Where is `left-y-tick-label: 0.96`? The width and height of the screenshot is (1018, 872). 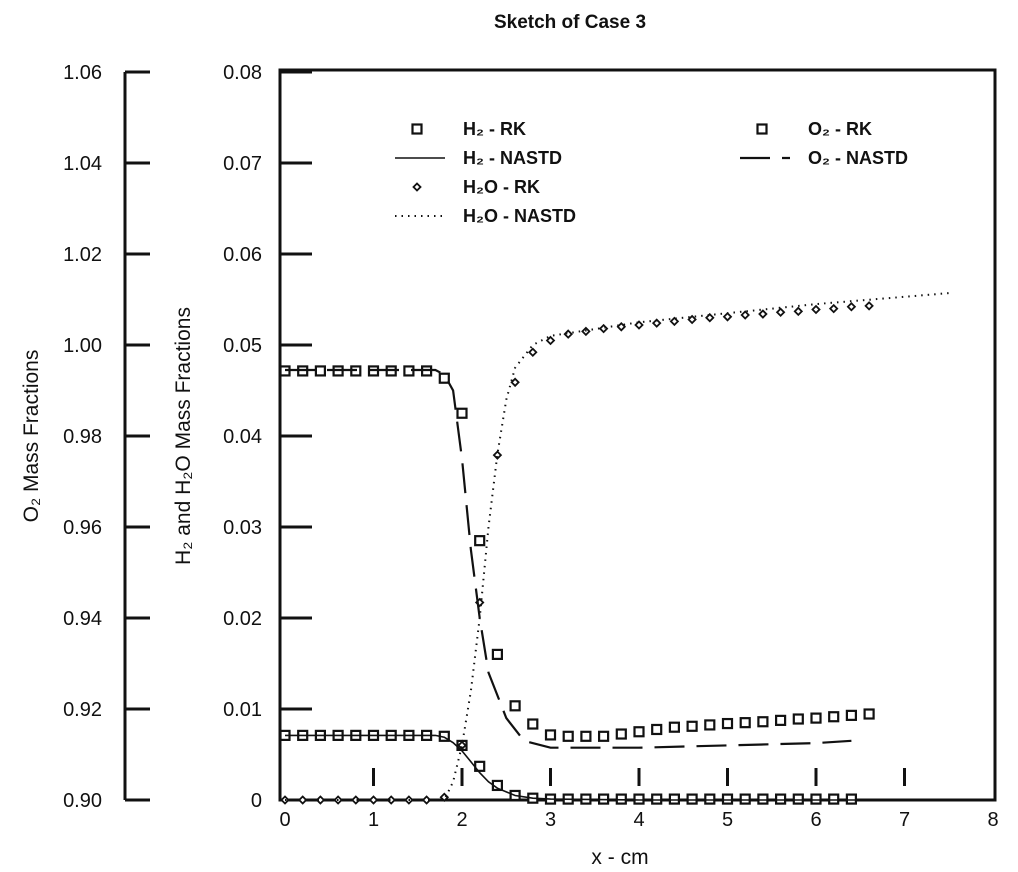
left-y-tick-label: 0.96 is located at coordinates (82, 528).